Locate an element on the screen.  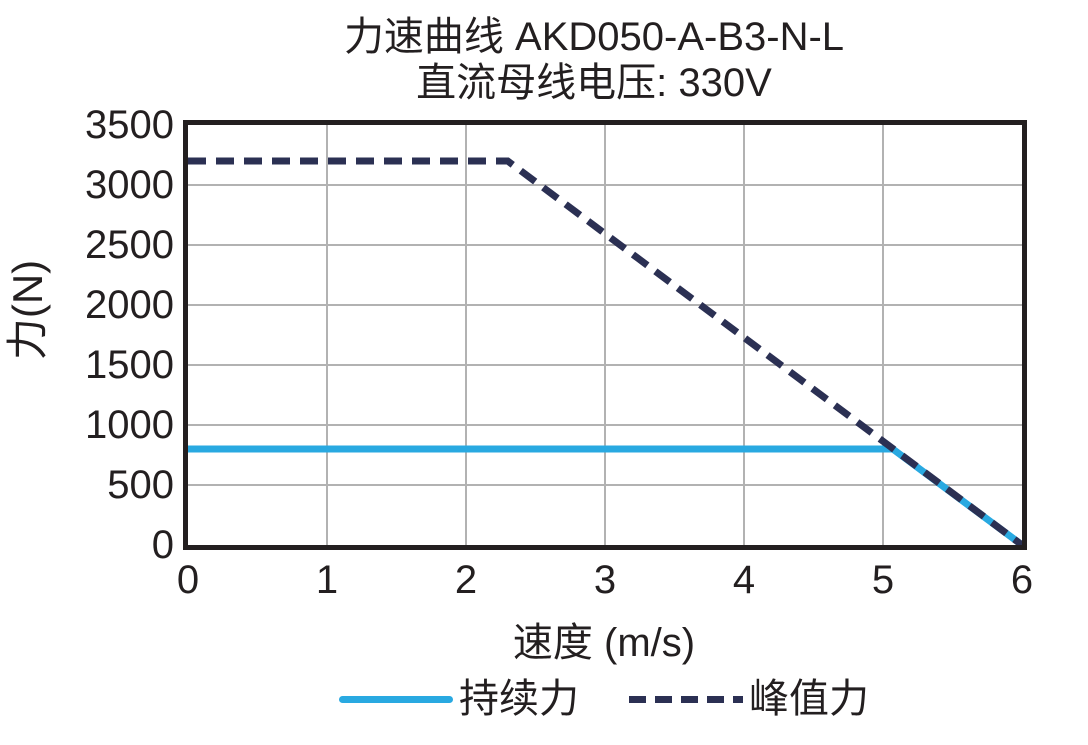
chart-title-block: 力速曲线 AKD050-A-B3-N-L 直流母线电压: 330V is located at coordinates (594, 60).